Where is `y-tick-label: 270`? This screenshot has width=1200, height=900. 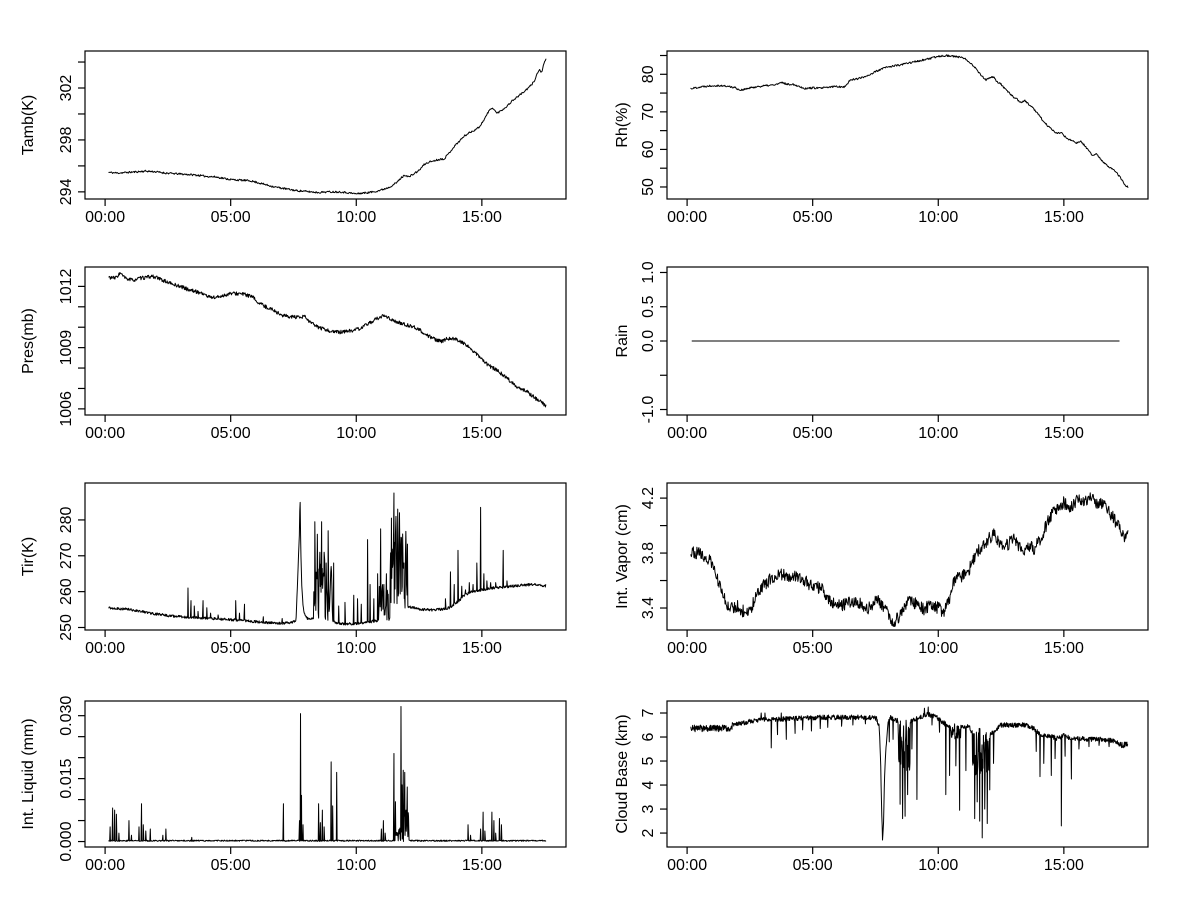 y-tick-label: 270 is located at coordinates (66, 555).